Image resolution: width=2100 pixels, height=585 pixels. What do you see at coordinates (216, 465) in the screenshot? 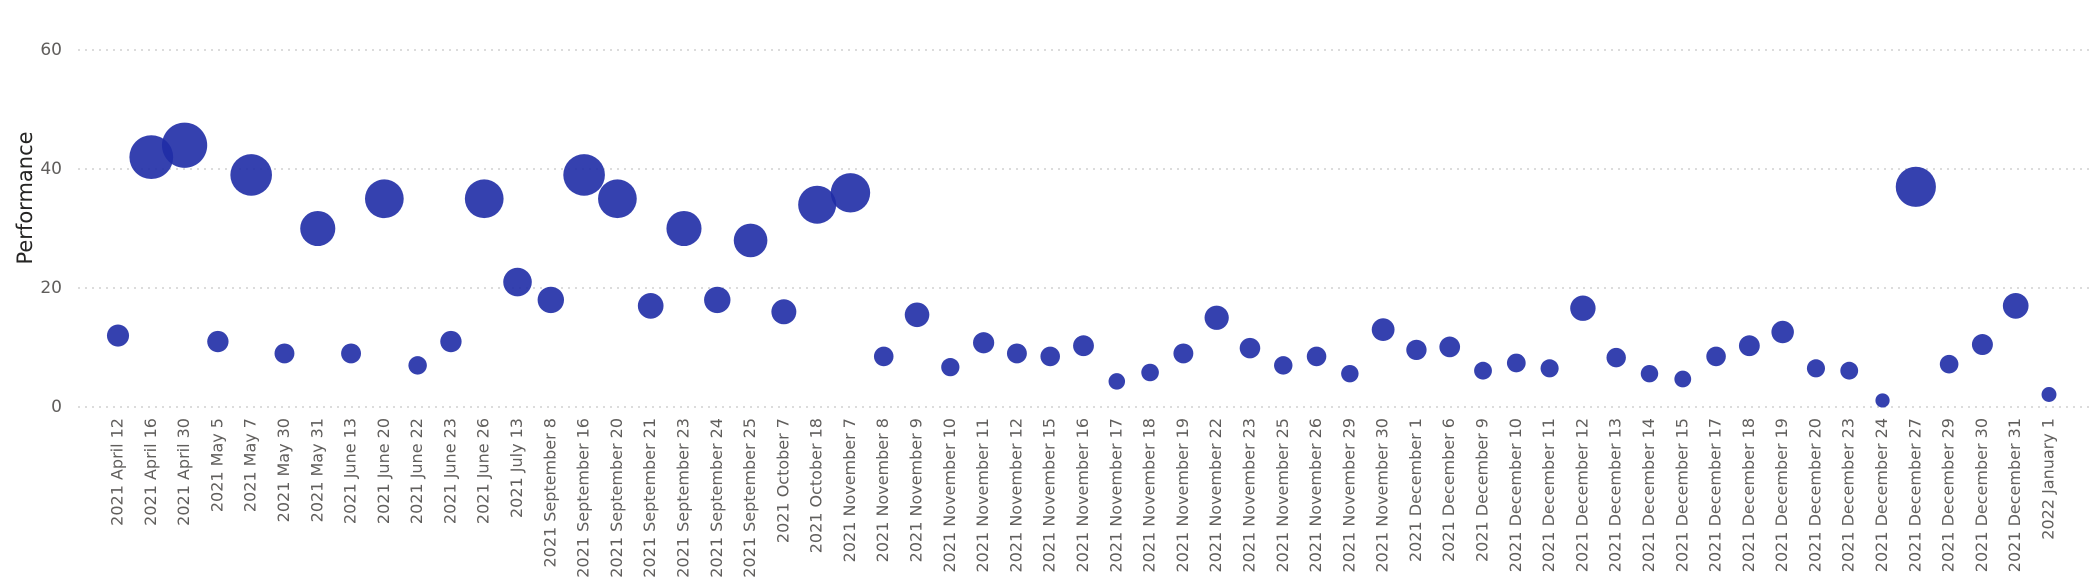
I see `x-tick-label: 2021 May 5` at bounding box center [216, 465].